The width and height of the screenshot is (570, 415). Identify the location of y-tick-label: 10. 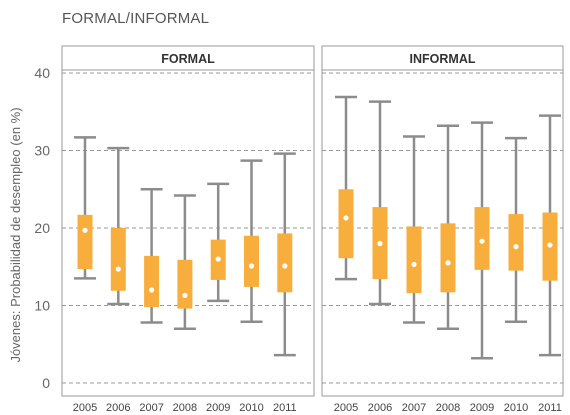
(42, 306).